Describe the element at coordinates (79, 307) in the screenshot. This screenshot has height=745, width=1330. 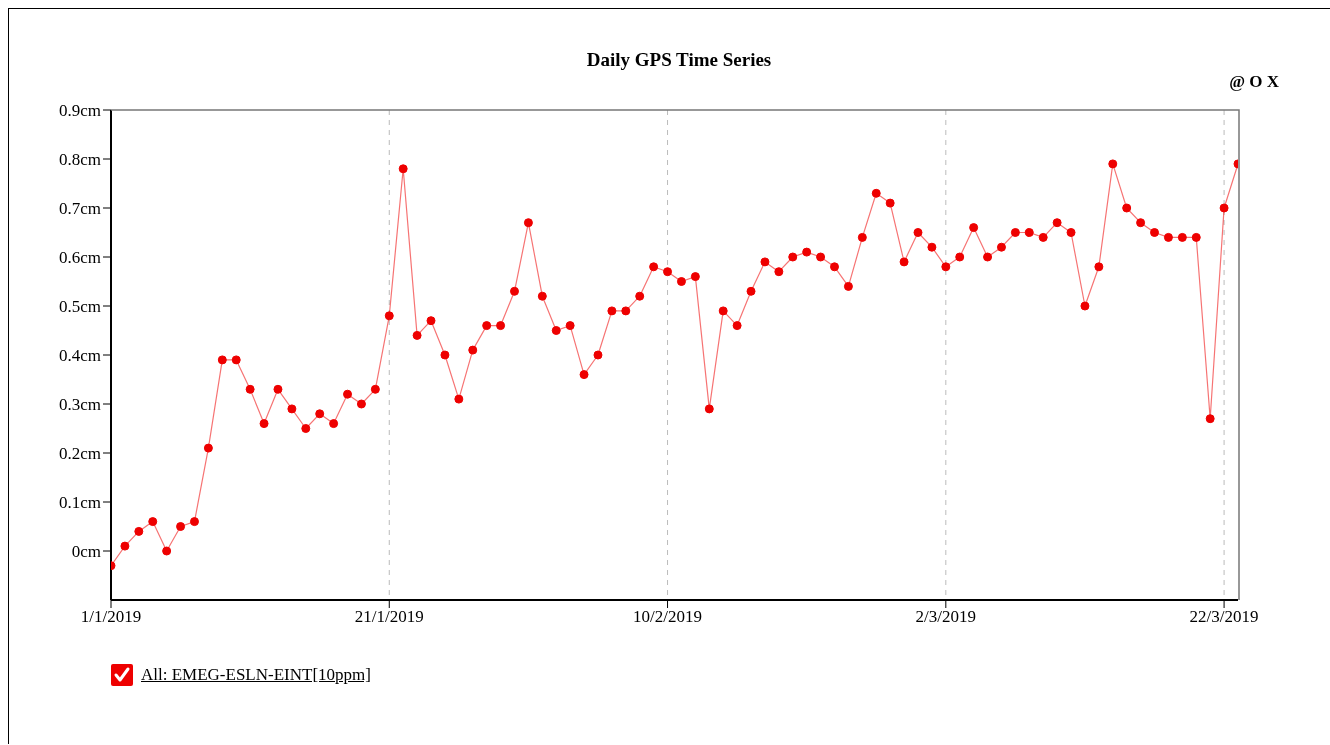
I see `y-tick-label: 0.5cm` at that location.